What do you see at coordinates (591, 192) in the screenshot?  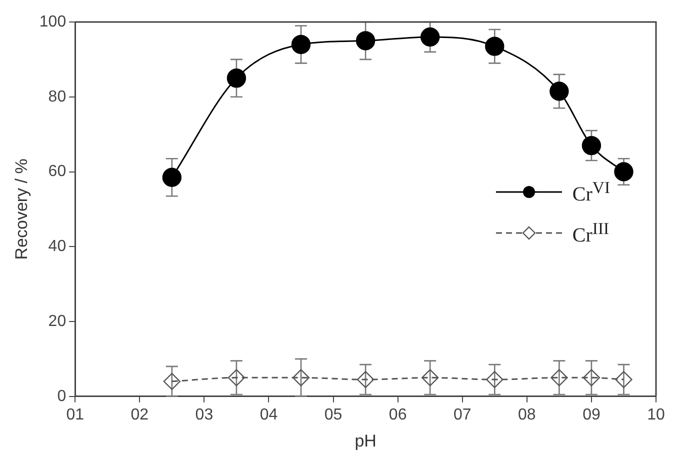 I see `legend-label: Cr$^{VI}$` at bounding box center [591, 192].